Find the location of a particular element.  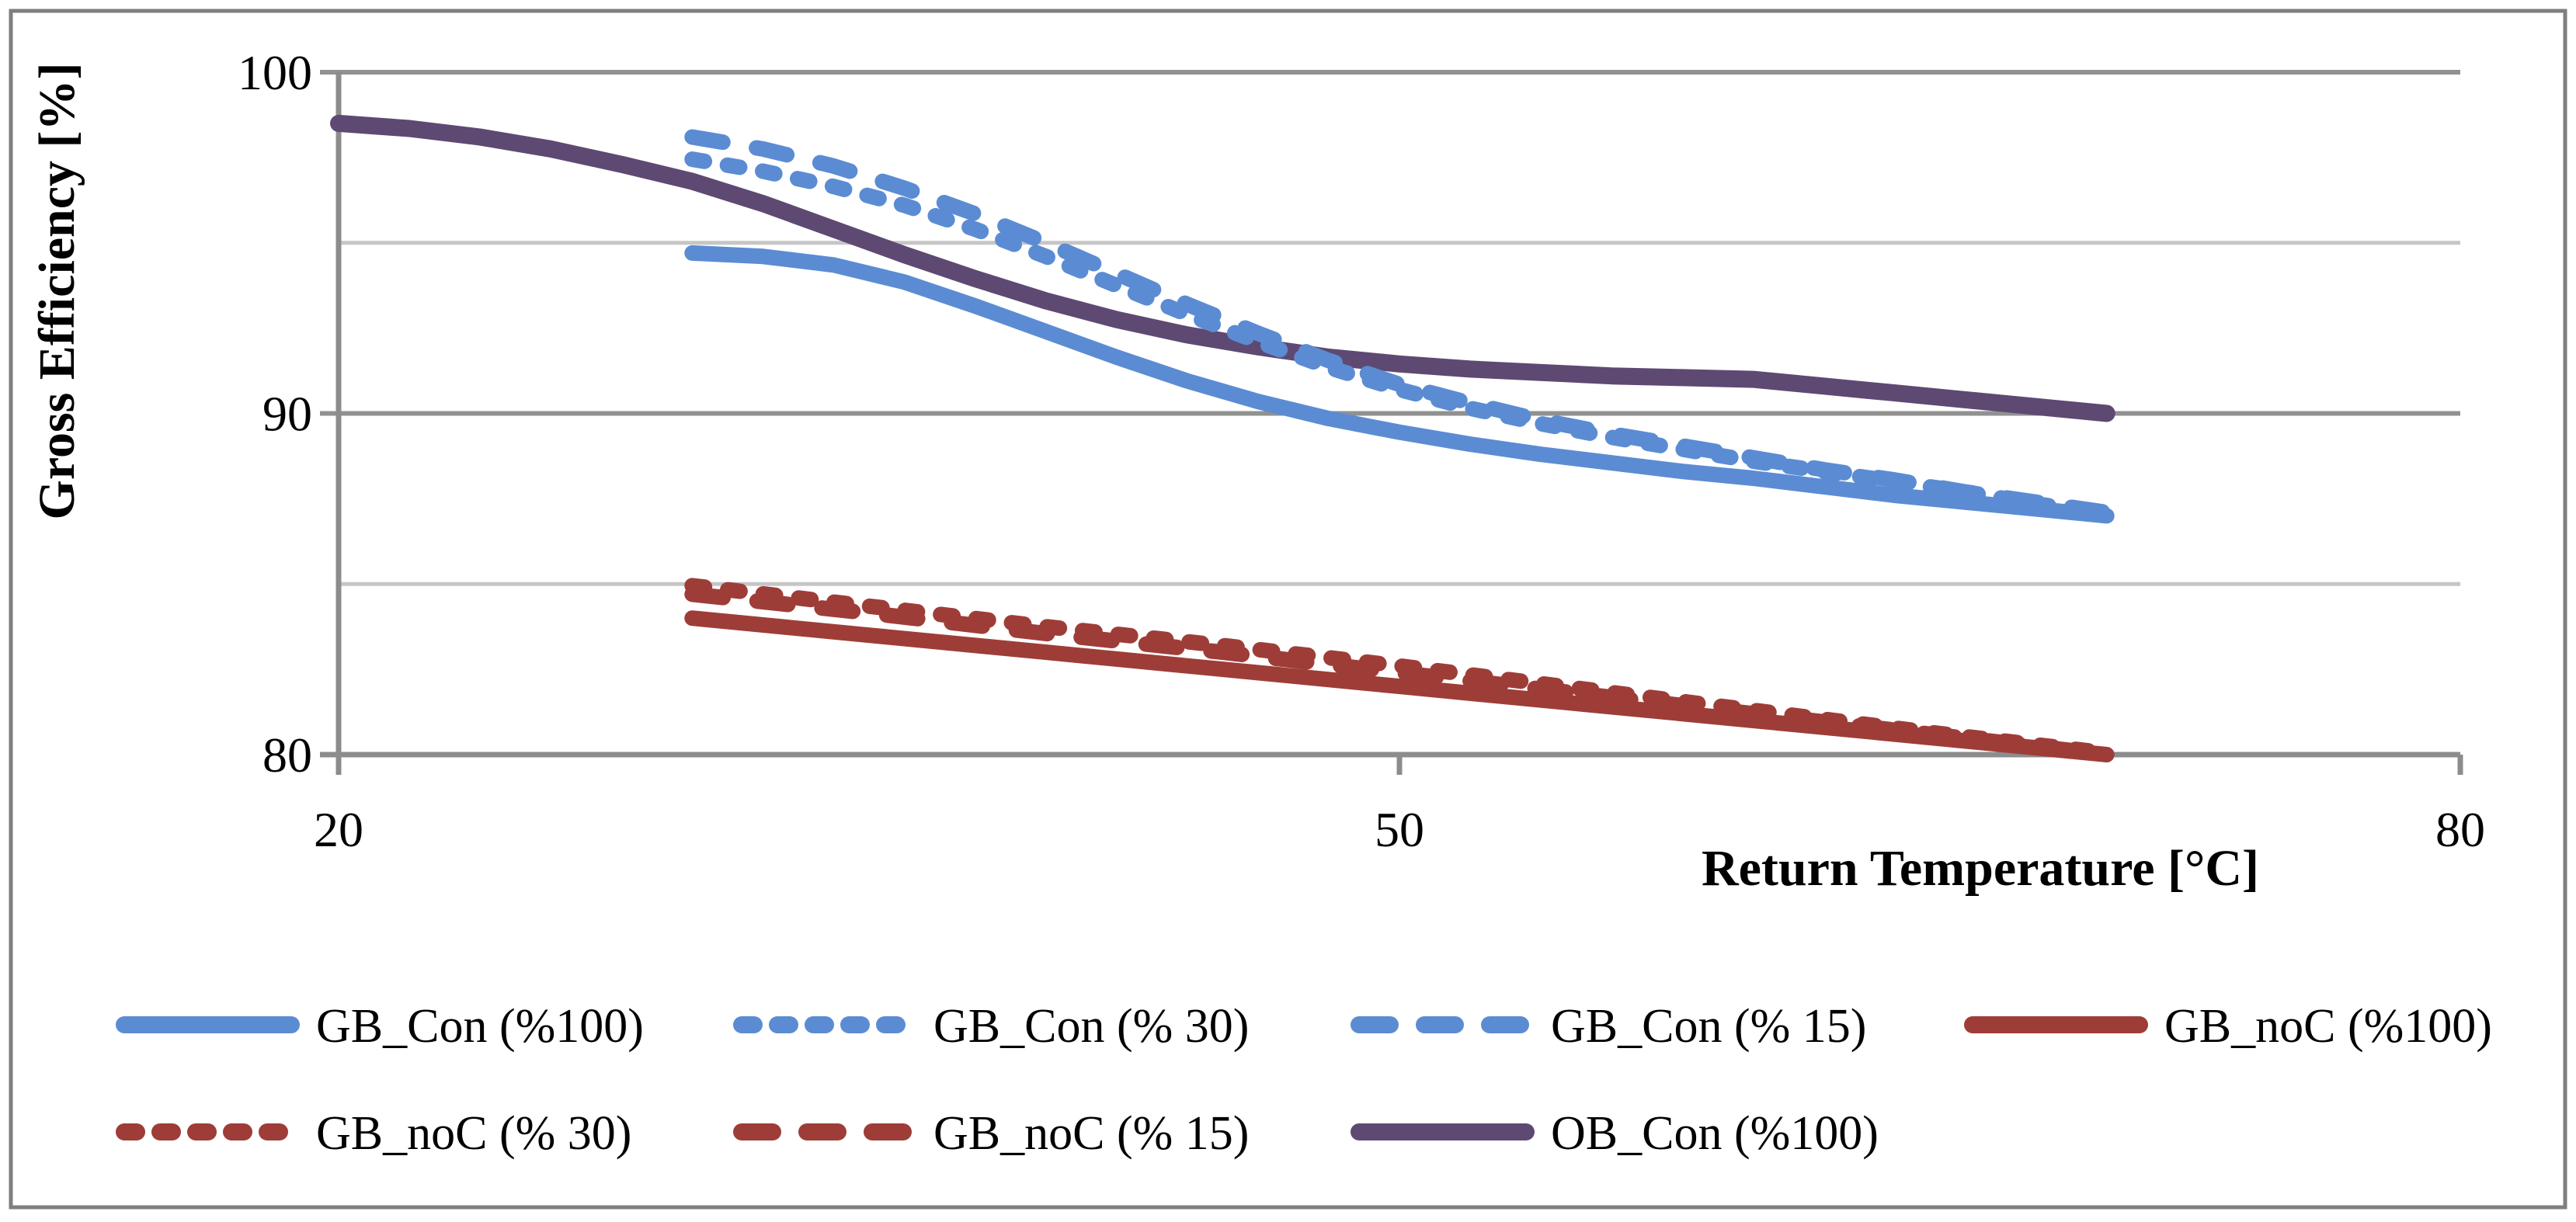

x-axis-title: Return Temperature [°C] is located at coordinates (1980, 868).